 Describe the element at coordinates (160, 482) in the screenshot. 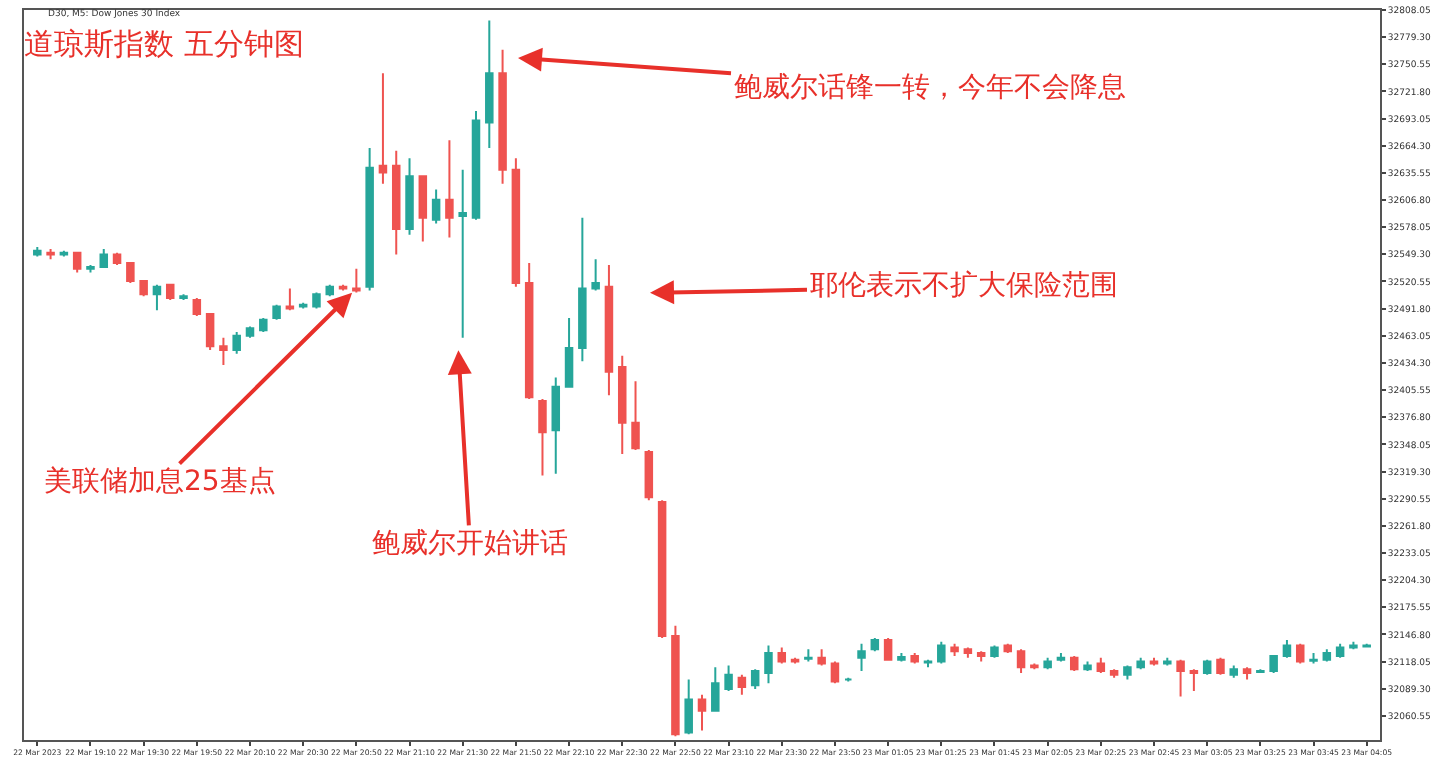

I see `annotation: 美联储加息25基点` at that location.